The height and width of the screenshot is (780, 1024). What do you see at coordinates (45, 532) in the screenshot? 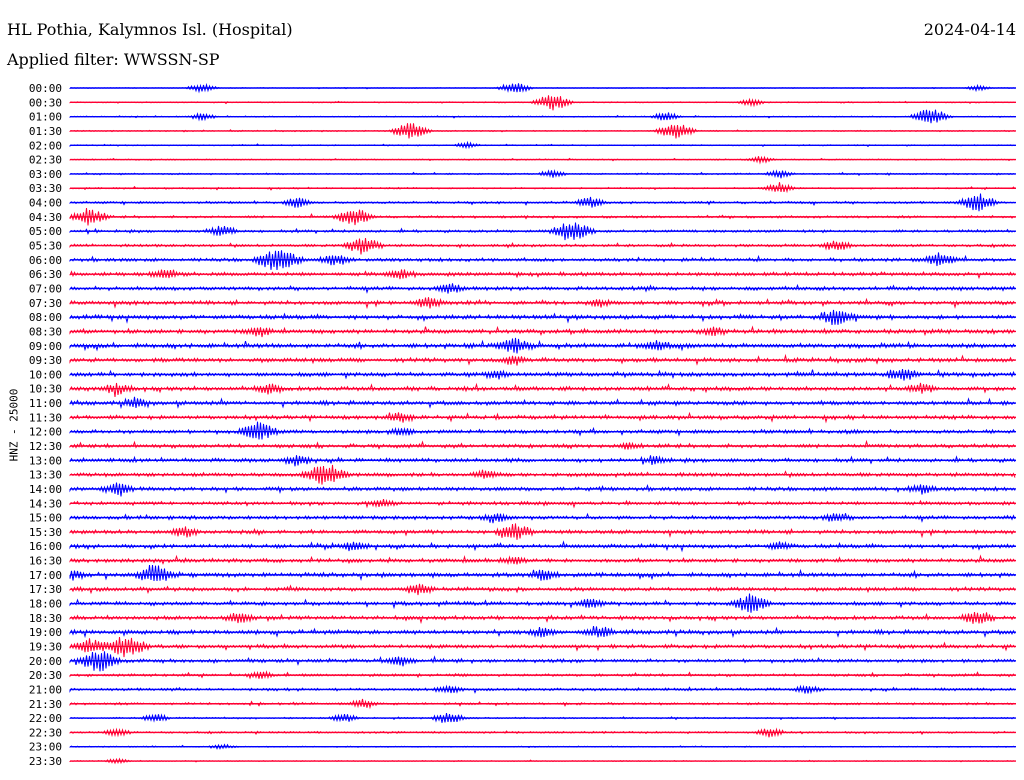
I see `row-label-1530: 15:30` at bounding box center [45, 532].